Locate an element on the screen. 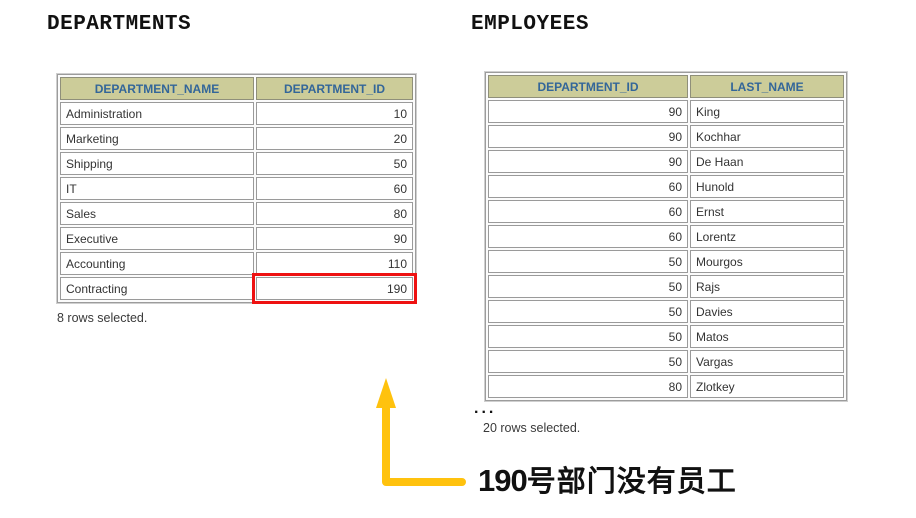 This screenshot has width=916, height=518. table-cell: Mourgos is located at coordinates (767, 261).